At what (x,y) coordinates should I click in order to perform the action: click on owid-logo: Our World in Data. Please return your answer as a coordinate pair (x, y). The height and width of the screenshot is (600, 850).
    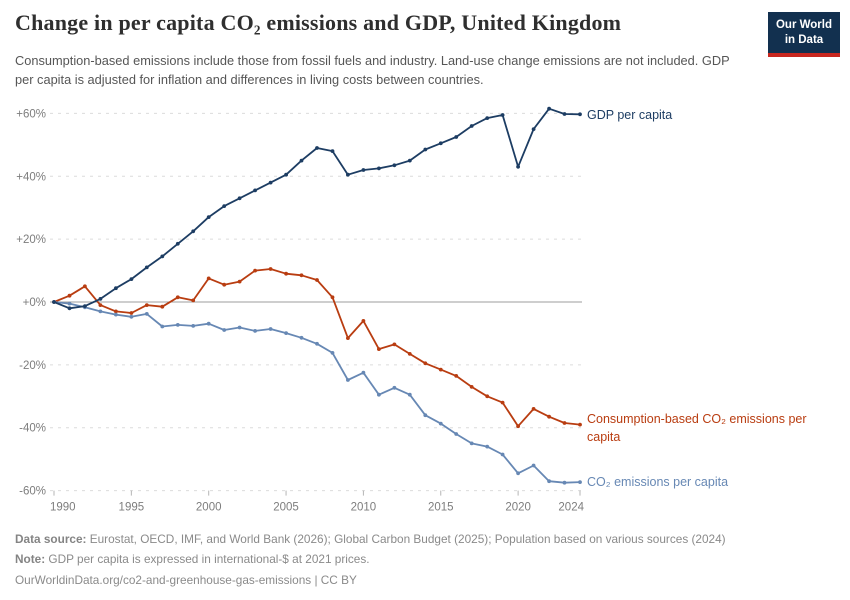
    Looking at the image, I should click on (804, 34).